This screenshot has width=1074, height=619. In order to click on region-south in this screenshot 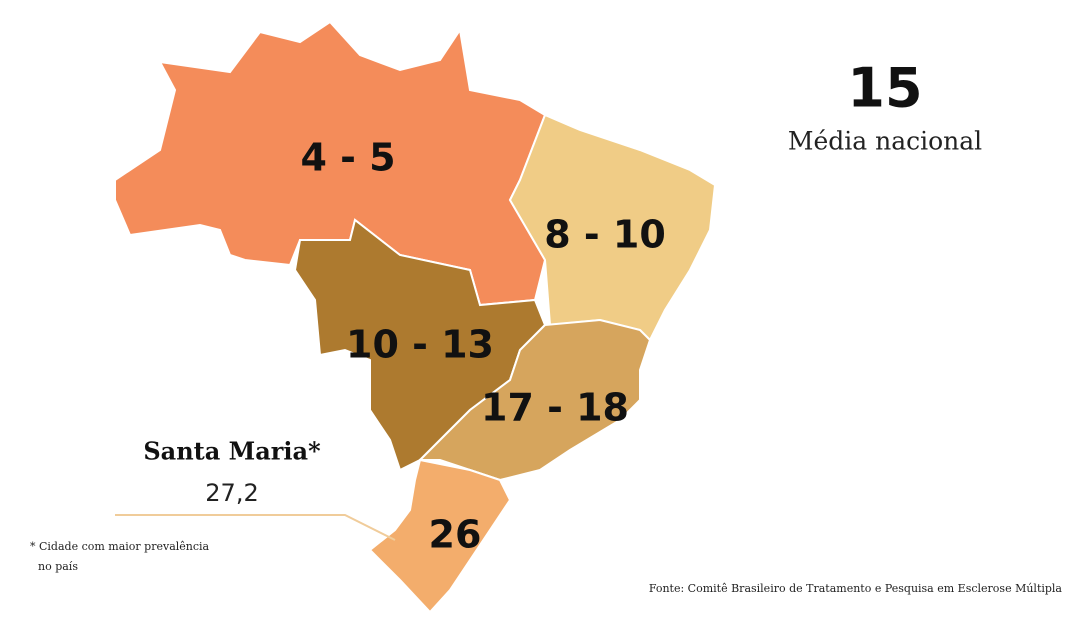, I will do `click(440, 536)`.